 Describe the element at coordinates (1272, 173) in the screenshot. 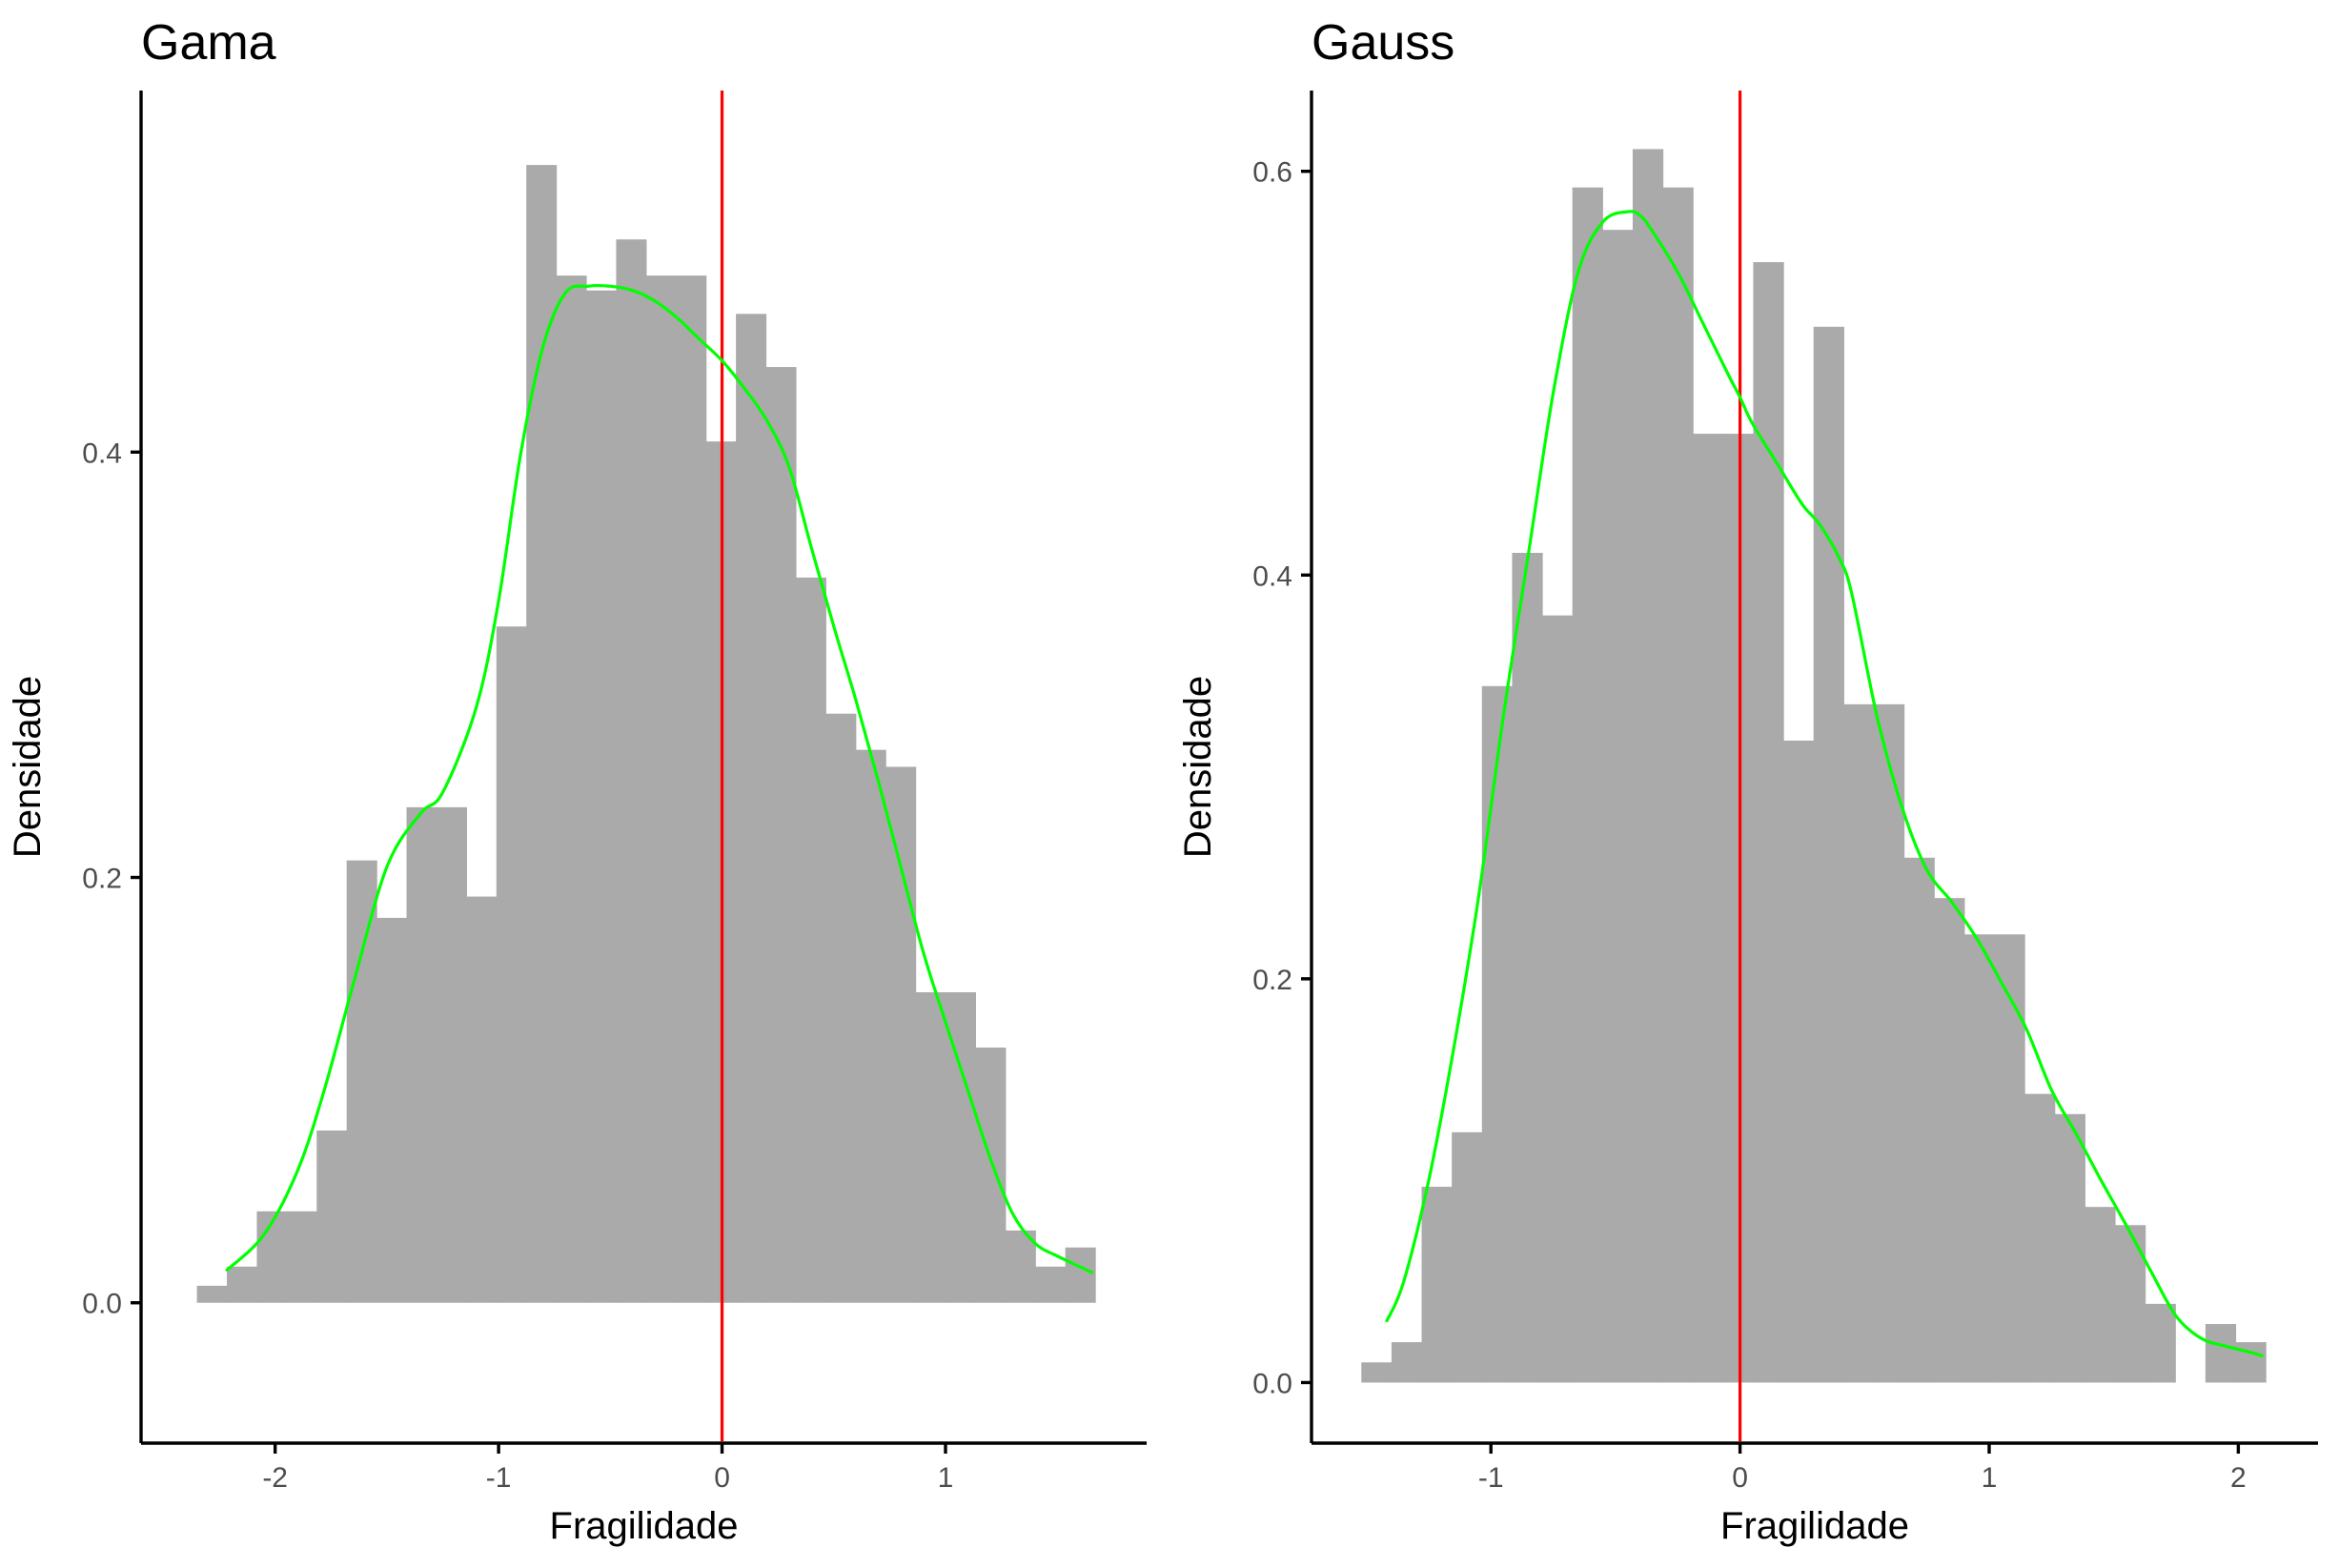

I see `y-tick-label: 0.6` at that location.